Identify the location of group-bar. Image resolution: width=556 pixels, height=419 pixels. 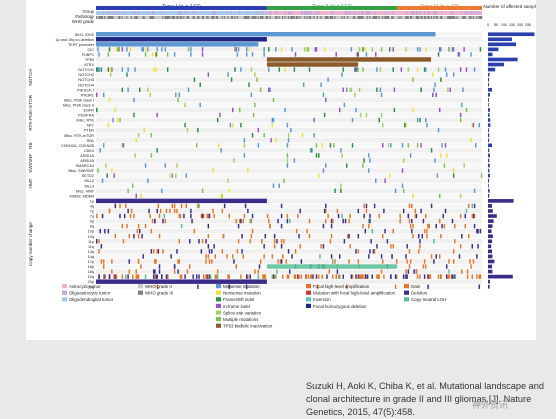
(332, 8).